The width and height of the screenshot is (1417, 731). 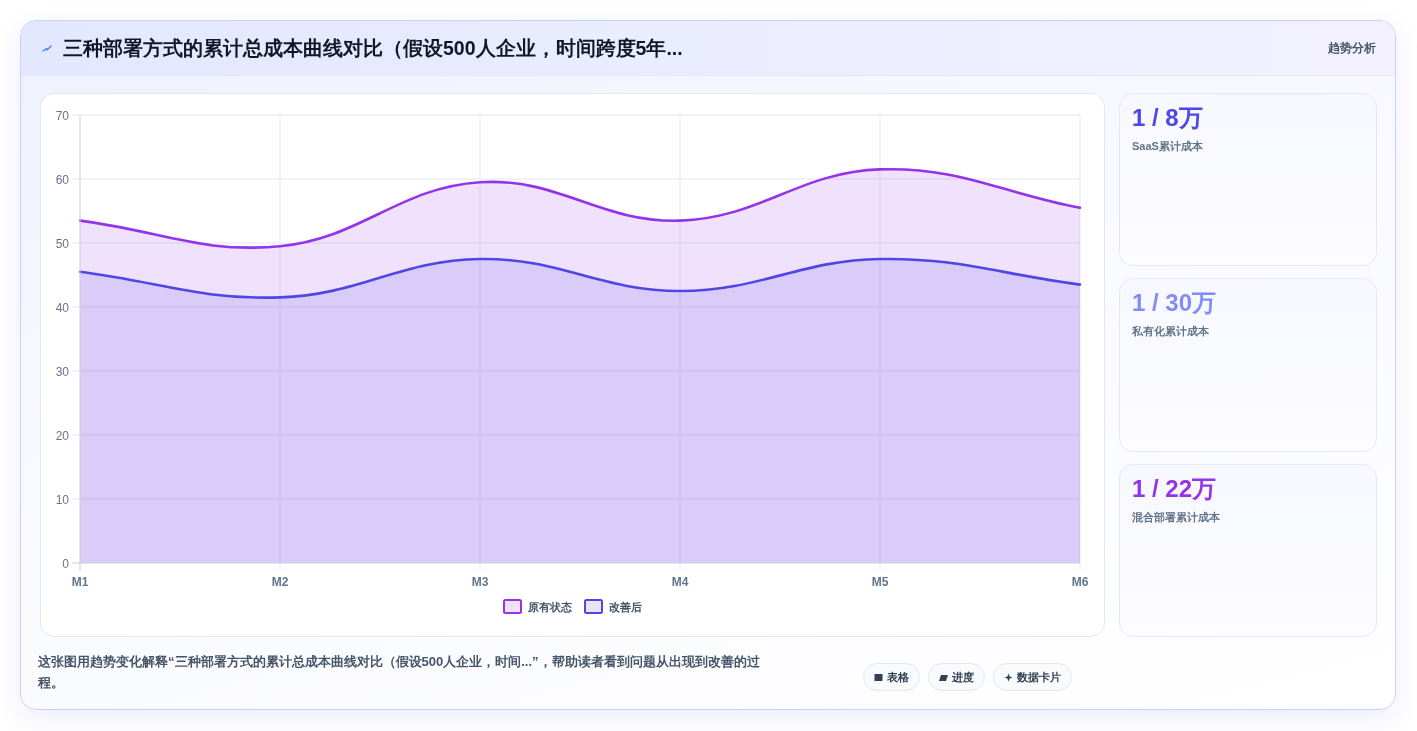 What do you see at coordinates (963, 677) in the screenshot?
I see `text: 进度` at bounding box center [963, 677].